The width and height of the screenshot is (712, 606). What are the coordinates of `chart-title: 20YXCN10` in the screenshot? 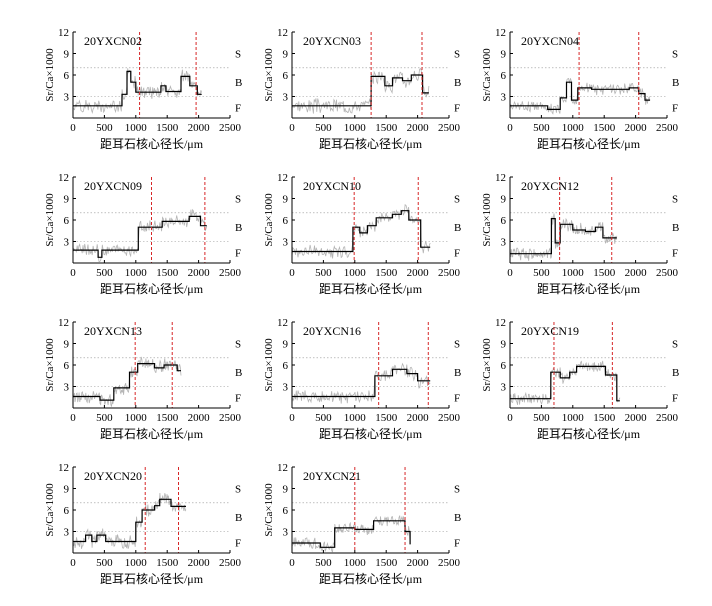 It's located at (332, 186).